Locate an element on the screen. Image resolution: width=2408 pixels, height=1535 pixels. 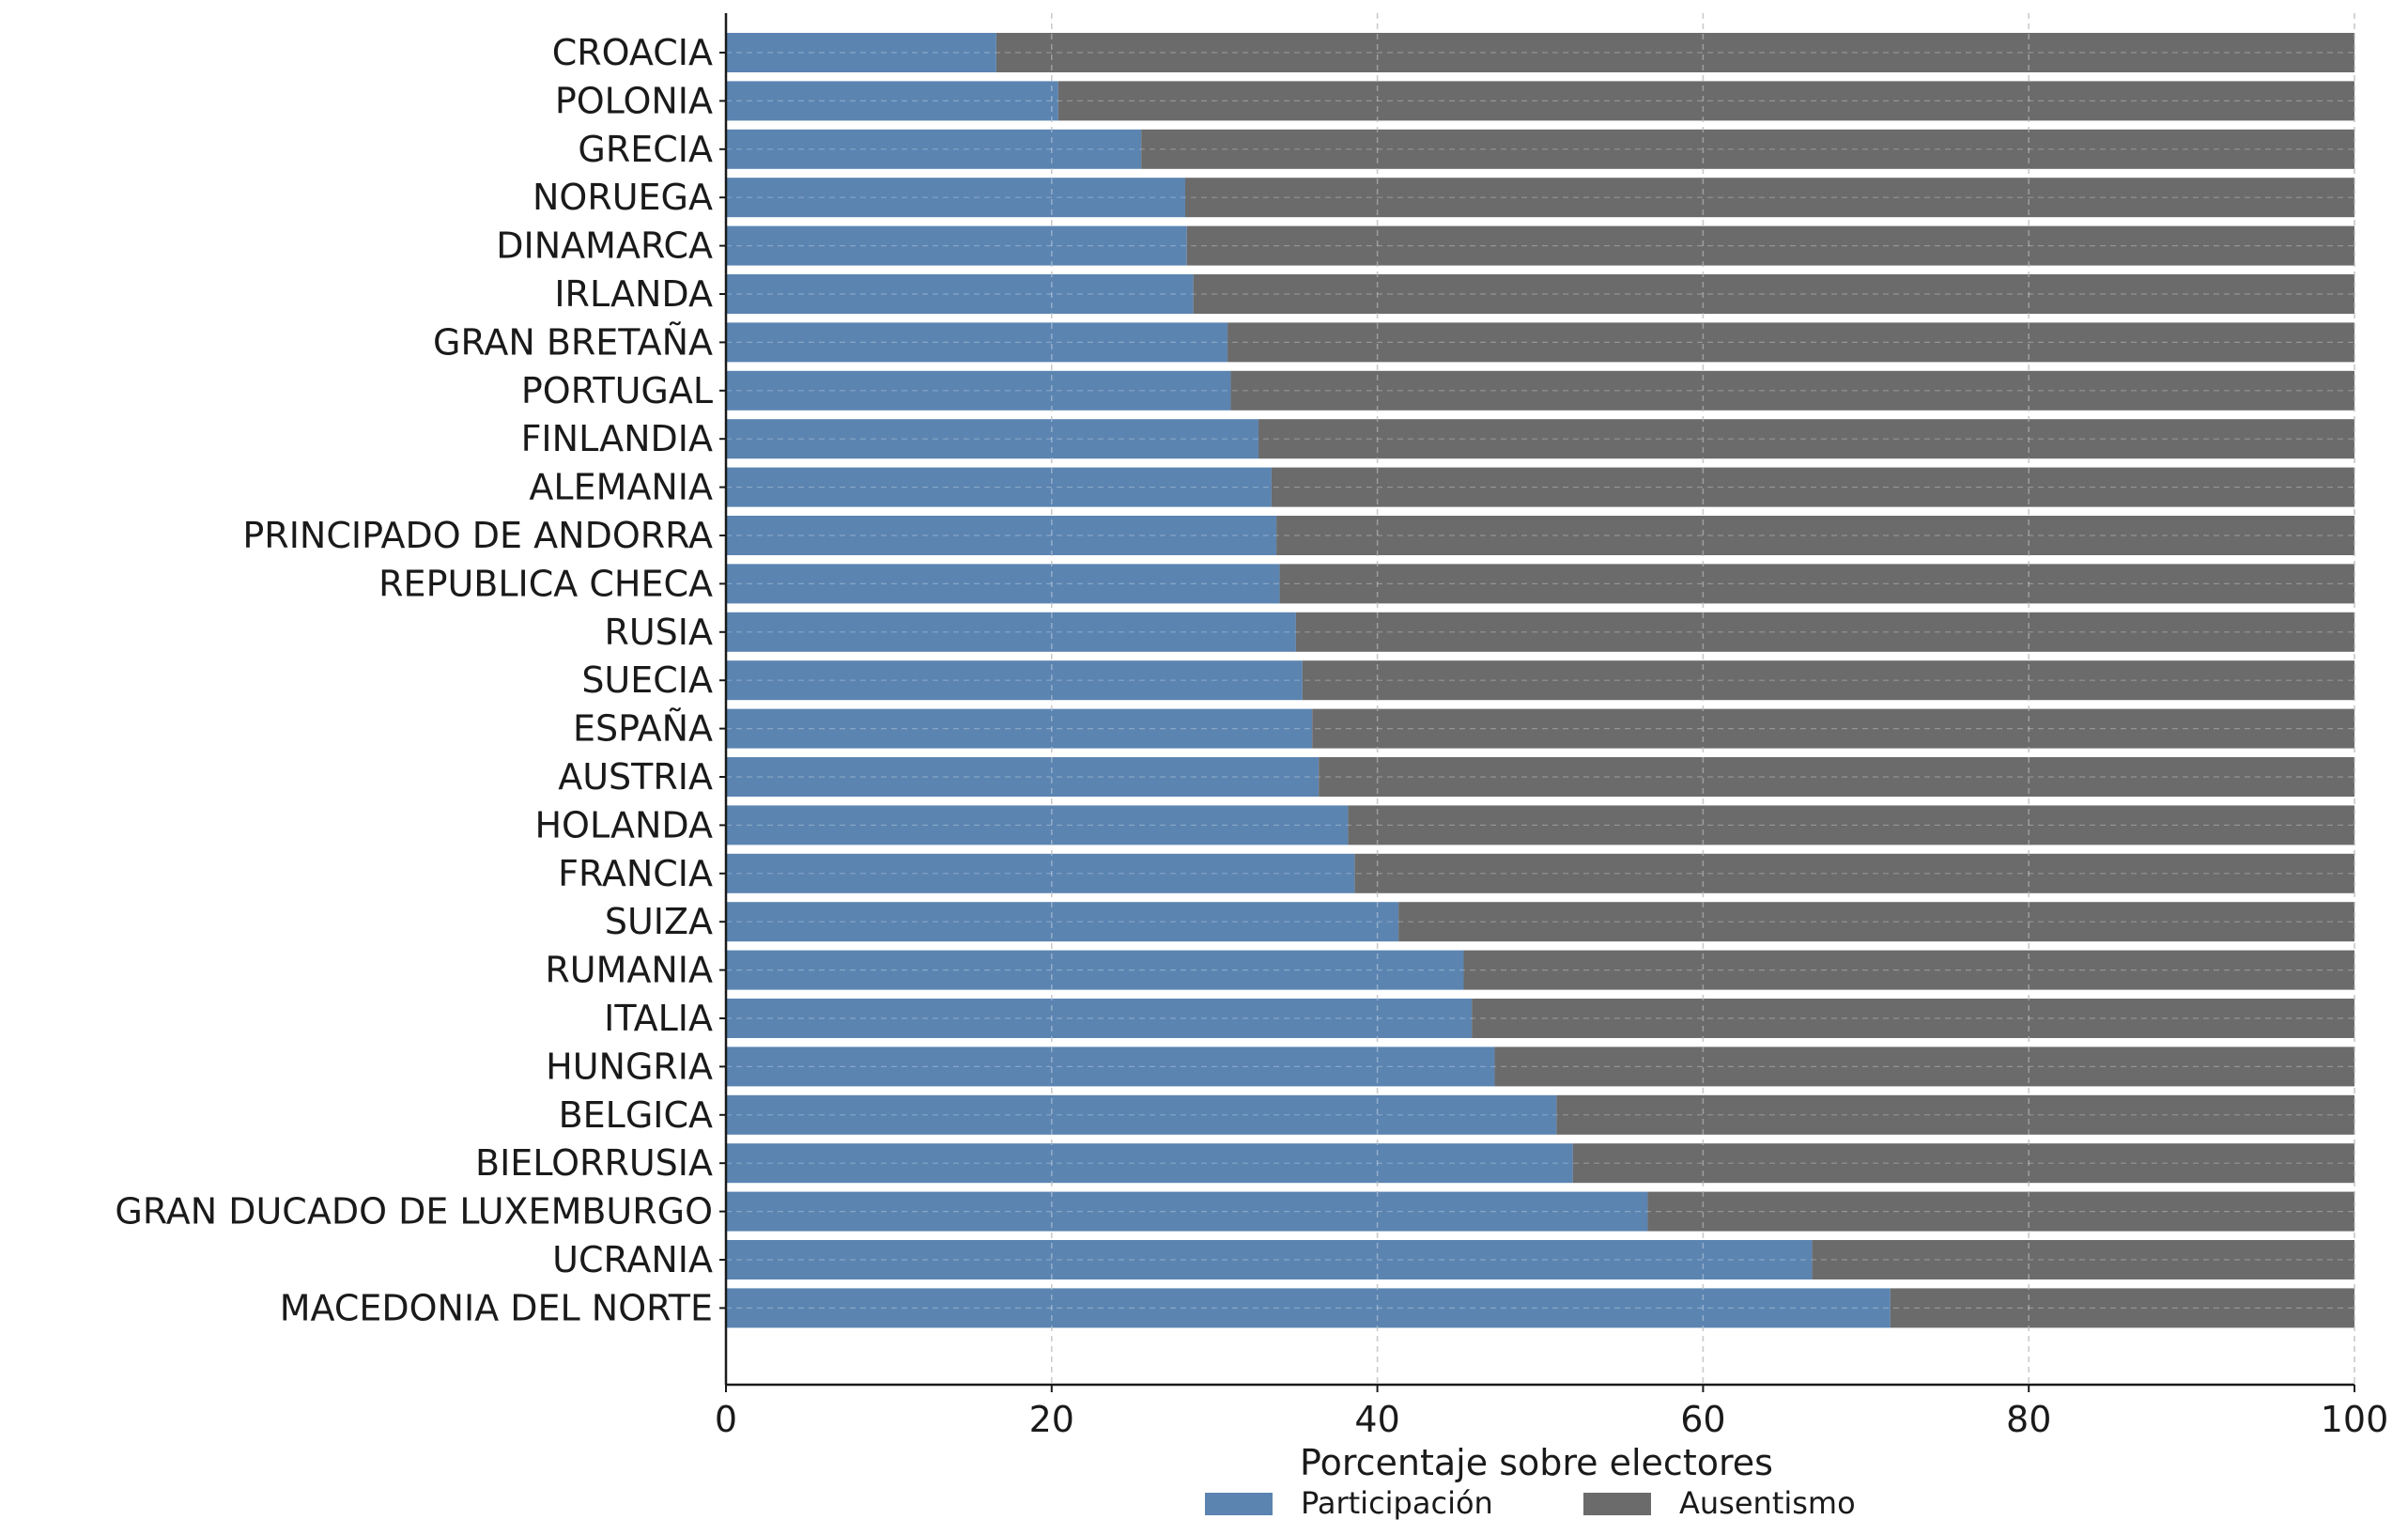
y-tick-label: MACEDONIA DEL NORTE is located at coordinates (496, 1307).